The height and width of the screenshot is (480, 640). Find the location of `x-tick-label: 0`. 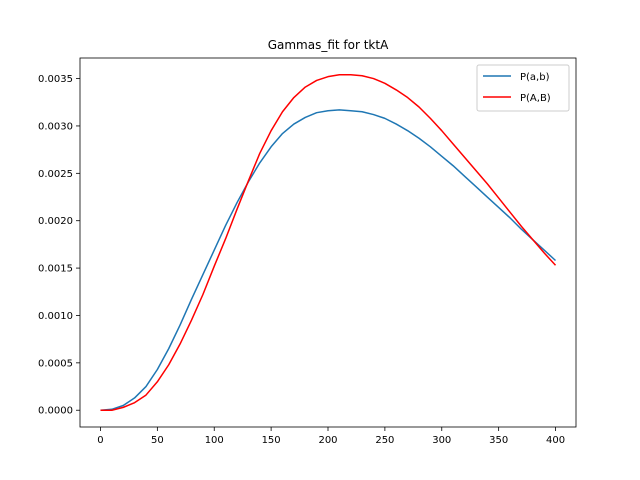

x-tick-label: 0 is located at coordinates (100, 440).